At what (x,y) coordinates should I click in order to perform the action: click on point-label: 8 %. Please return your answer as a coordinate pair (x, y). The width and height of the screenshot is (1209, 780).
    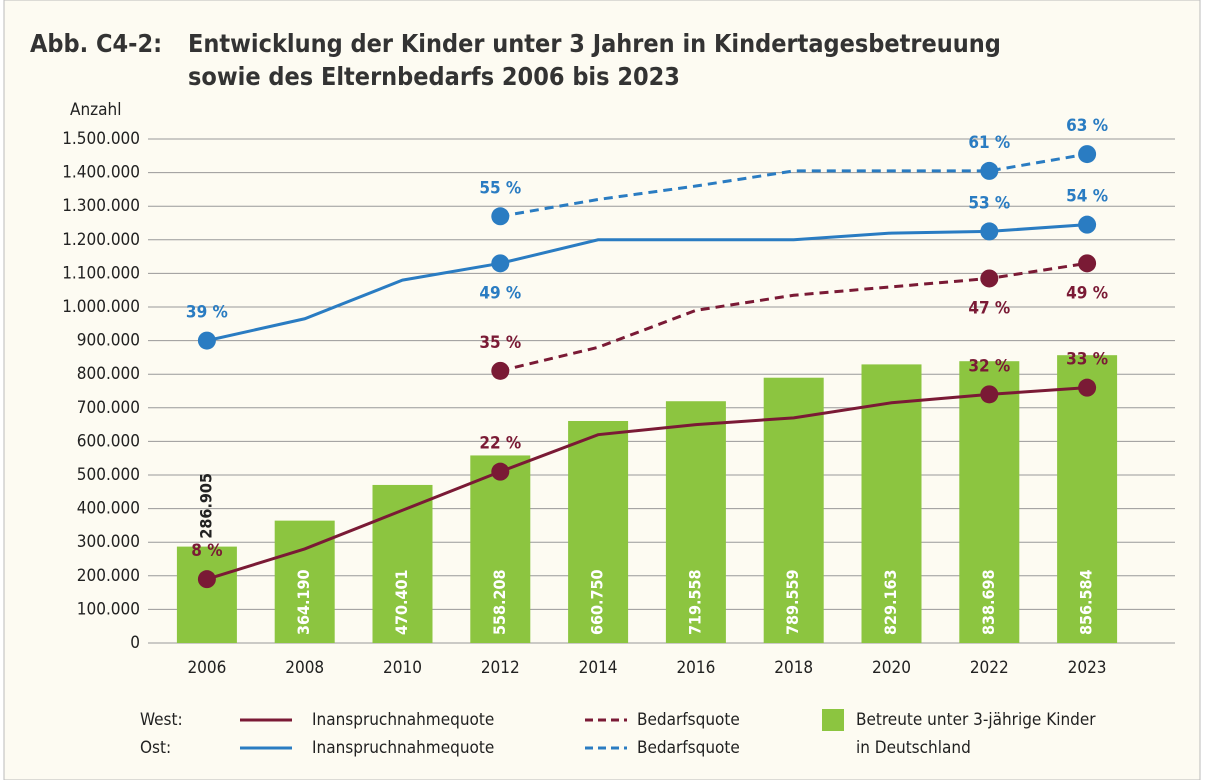
    Looking at the image, I should click on (206, 551).